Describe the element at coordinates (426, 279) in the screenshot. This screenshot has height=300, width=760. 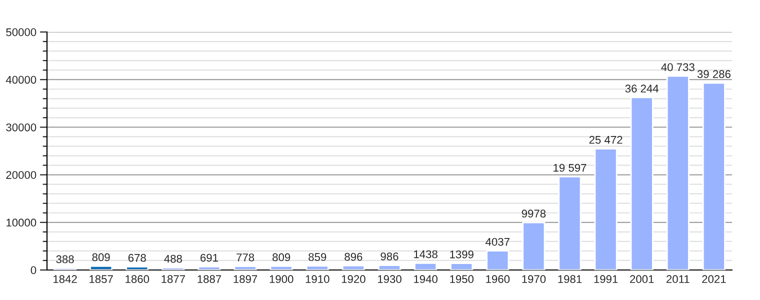
I see `x-tick-label: 1940` at that location.